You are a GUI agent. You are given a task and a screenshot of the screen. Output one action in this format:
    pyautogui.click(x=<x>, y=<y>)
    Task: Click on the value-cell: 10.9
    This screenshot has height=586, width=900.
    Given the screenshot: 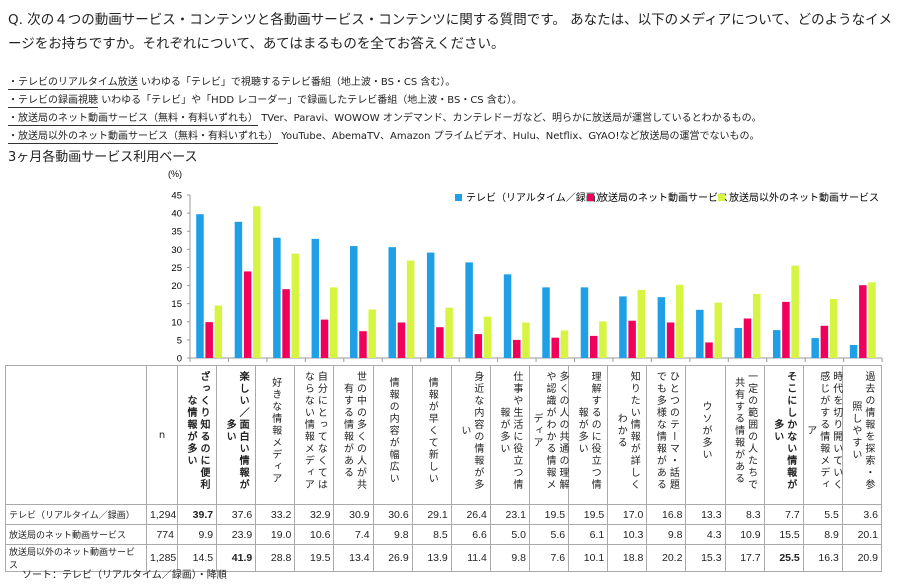 What is the action you would take?
    pyautogui.click(x=744, y=534)
    